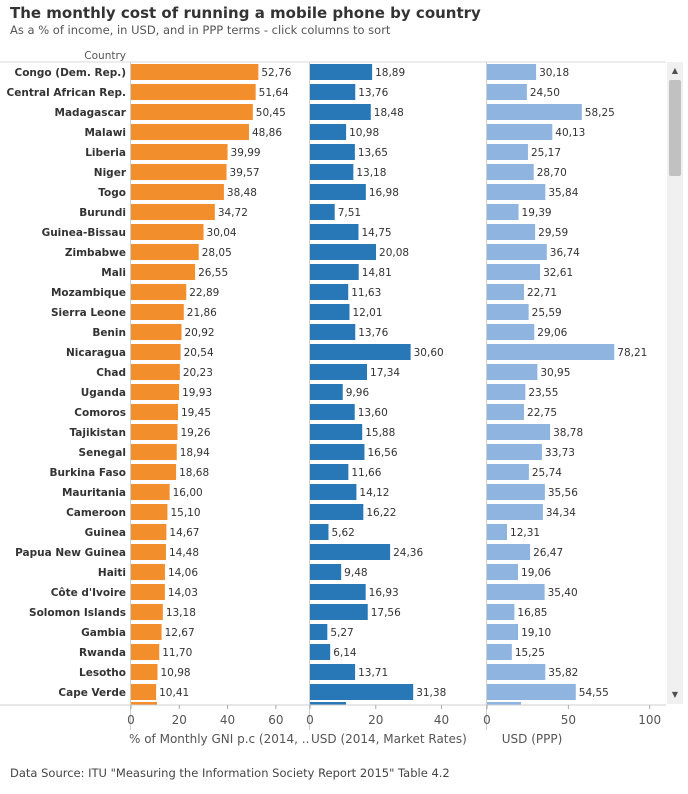 The width and height of the screenshot is (688, 794). Describe the element at coordinates (113, 273) in the screenshot. I see `country-label: Mali` at that location.